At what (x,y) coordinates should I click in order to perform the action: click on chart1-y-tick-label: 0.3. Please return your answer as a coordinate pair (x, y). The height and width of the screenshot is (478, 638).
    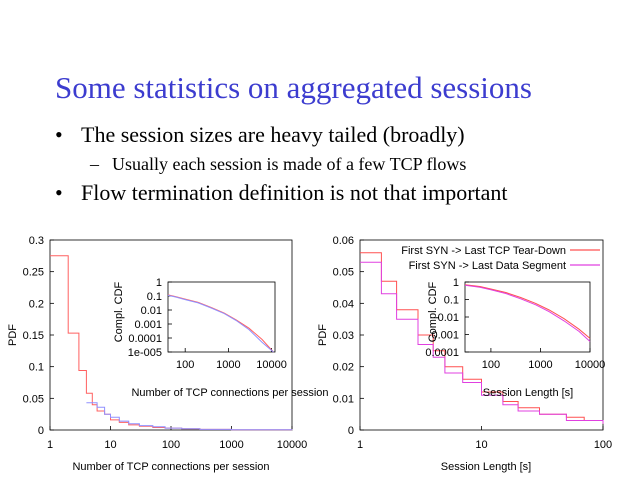
    Looking at the image, I should click on (36, 241).